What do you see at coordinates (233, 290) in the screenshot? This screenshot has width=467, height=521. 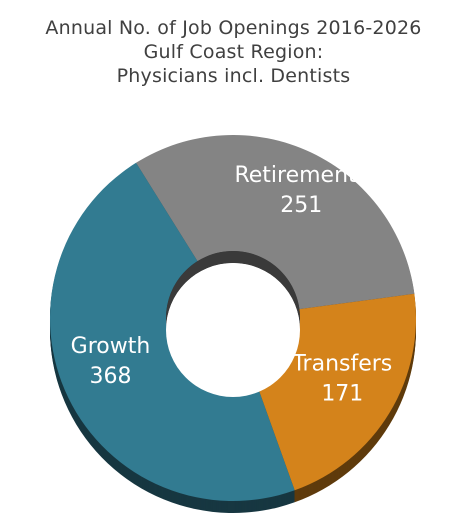 I see `donut-hole-inner-wall` at bounding box center [233, 290].